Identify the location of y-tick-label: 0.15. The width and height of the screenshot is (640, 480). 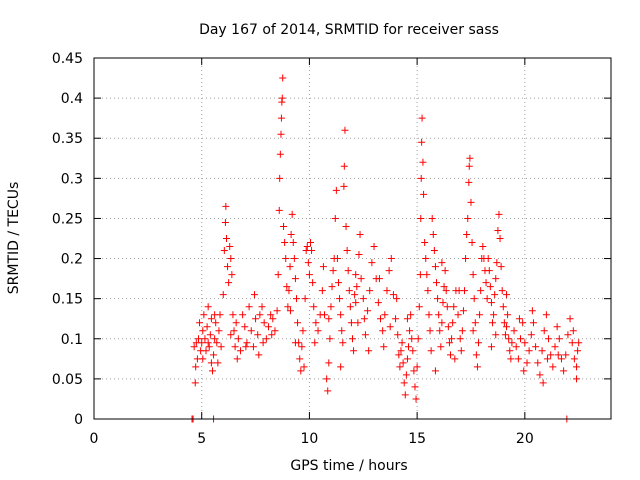
(67, 300).